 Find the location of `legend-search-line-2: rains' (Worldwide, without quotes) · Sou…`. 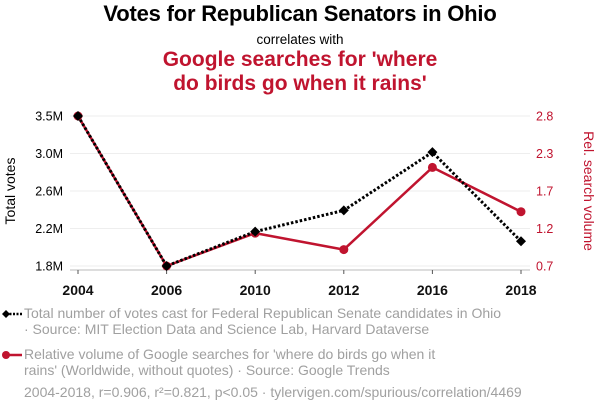

legend-search-line-2: rains' (Worldwide, without quotes) · Sou… is located at coordinates (207, 370).